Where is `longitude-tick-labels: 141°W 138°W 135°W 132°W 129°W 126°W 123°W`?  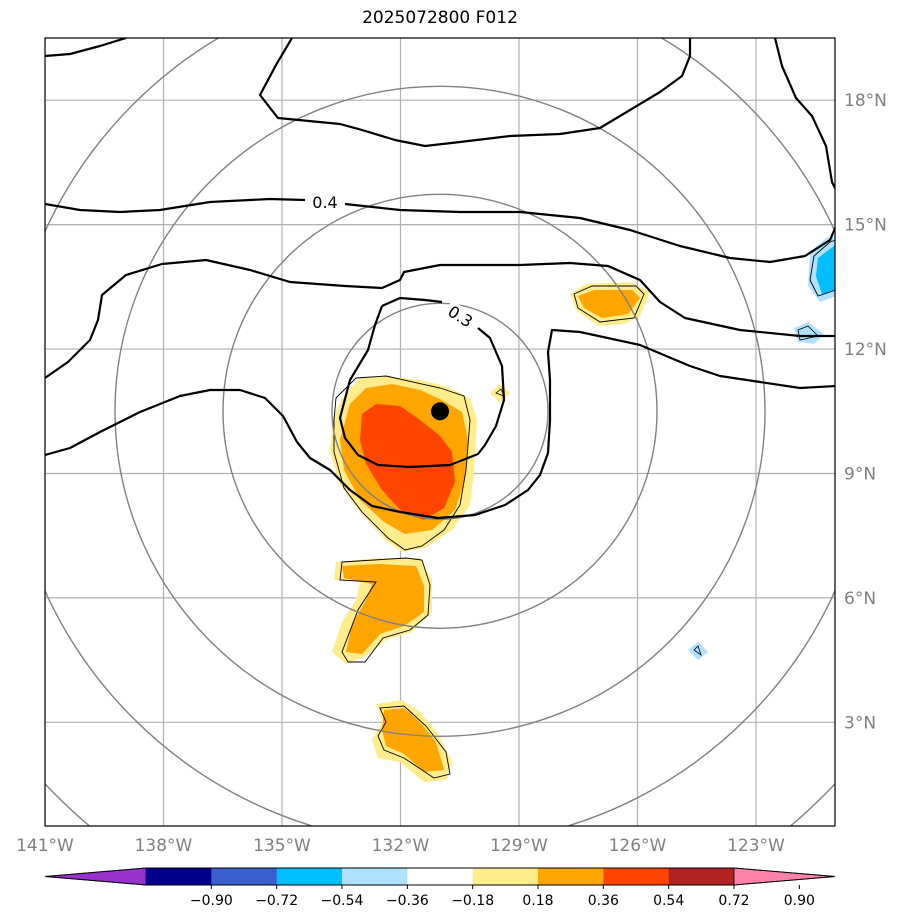 longitude-tick-labels: 141°W 138°W 135°W 132°W 129°W 126°W 123°W is located at coordinates (400, 846).